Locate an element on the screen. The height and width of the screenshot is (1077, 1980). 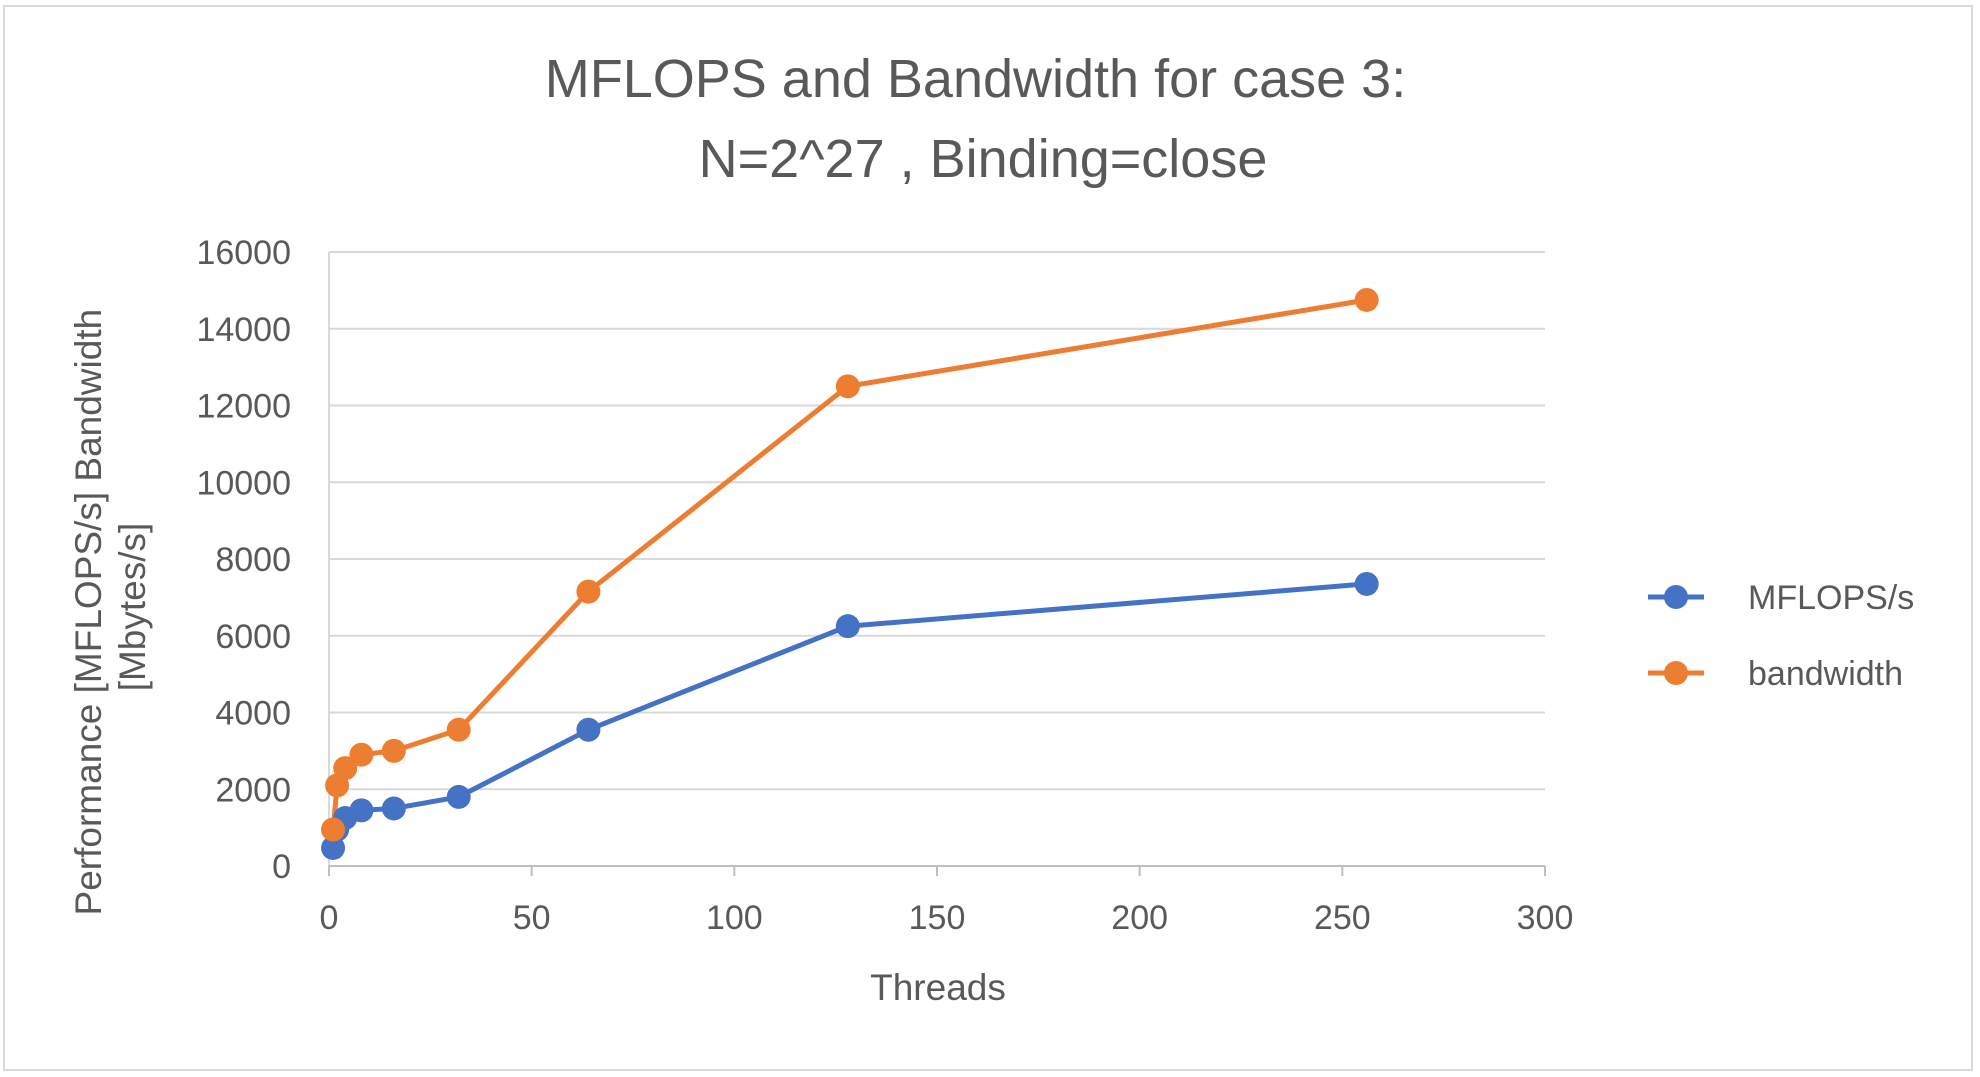
y-axis-tick-labels: 0 2000 4000 6000 8000 10000 12000 14000 16000 is located at coordinates (243, 560).